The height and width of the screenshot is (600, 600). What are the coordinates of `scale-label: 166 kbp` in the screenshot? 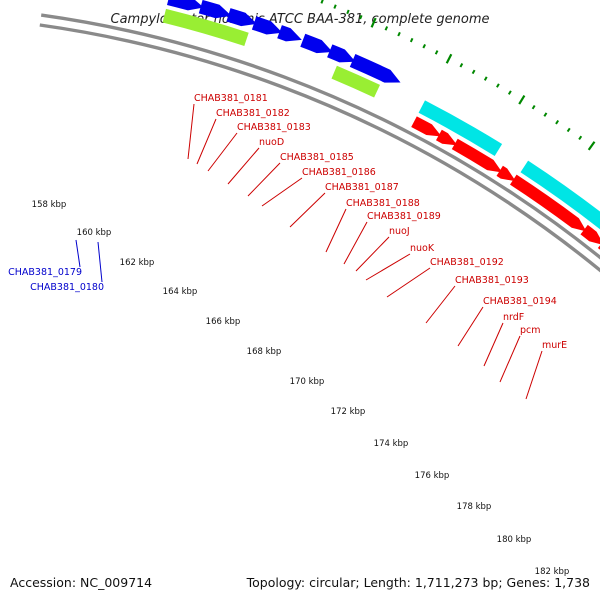 It's located at (223, 322).